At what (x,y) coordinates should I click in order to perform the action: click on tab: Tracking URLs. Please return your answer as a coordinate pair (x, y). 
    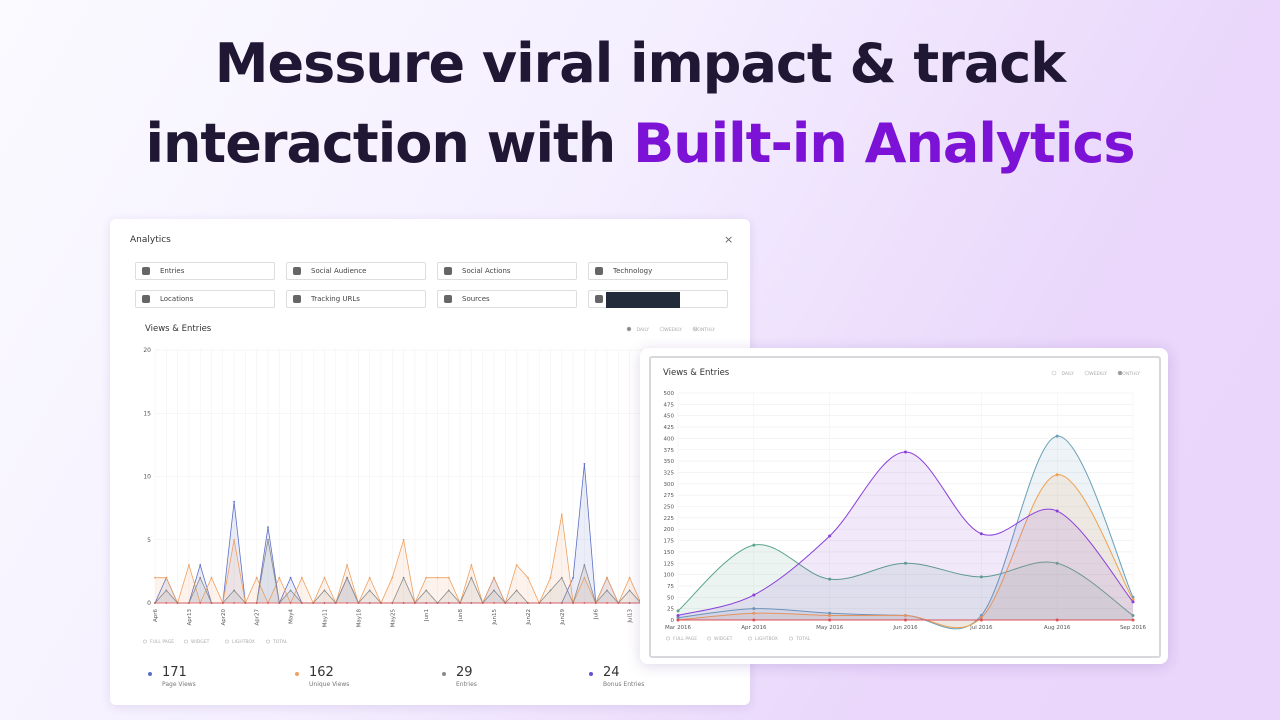
    Looking at the image, I should click on (356, 299).